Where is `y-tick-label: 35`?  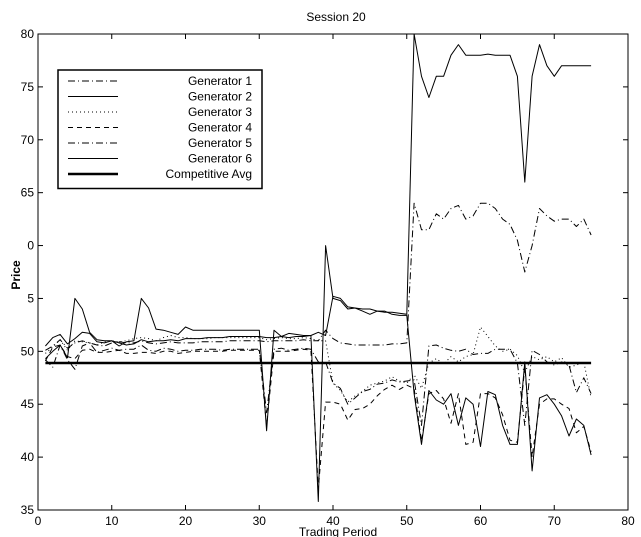
y-tick-label: 35 is located at coordinates (28, 510).